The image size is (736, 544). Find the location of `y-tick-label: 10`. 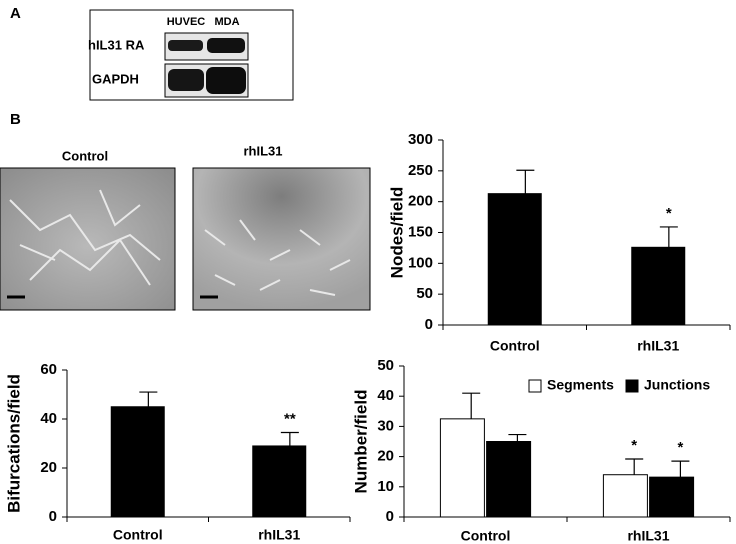

y-tick-label: 10 is located at coordinates (385, 486).